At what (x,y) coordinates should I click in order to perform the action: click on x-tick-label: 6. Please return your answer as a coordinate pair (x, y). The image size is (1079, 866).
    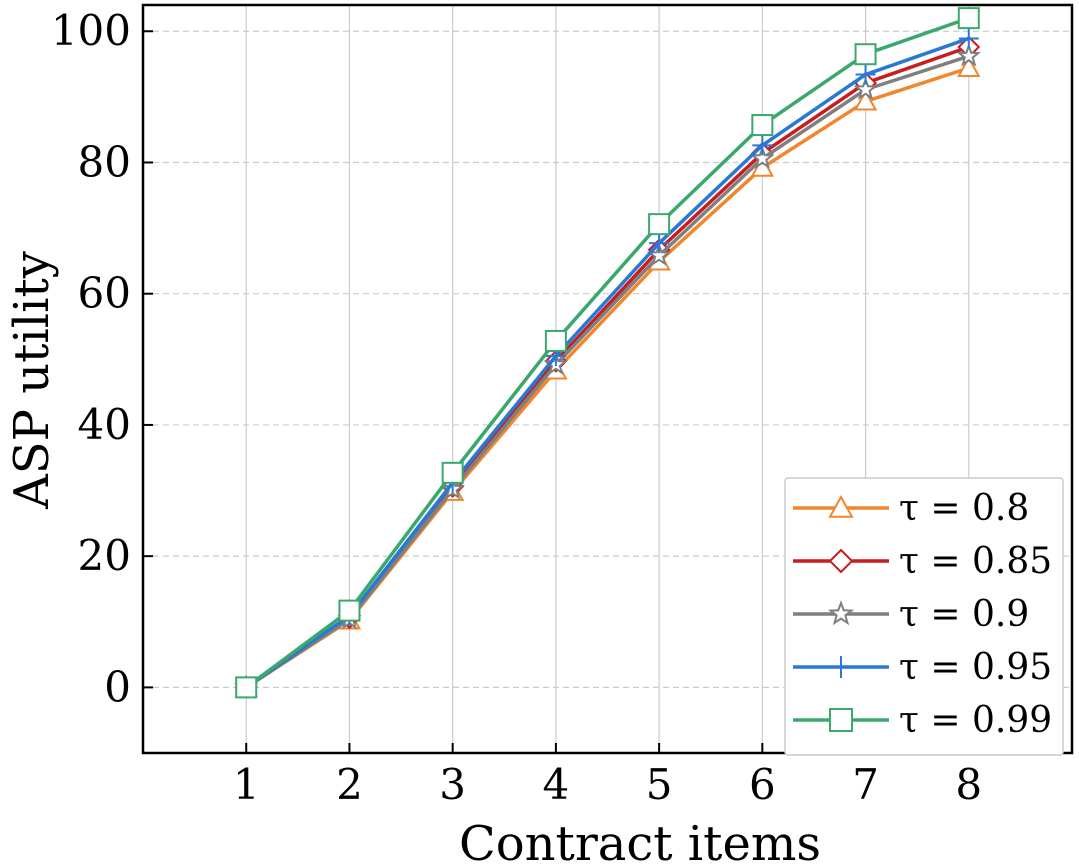
    Looking at the image, I should click on (762, 784).